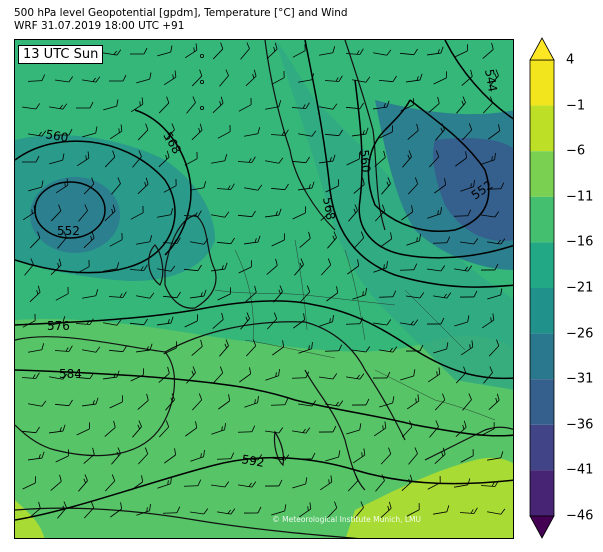 The width and height of the screenshot is (603, 552). I want to click on temperature-band-warmest, so click(429, 497).